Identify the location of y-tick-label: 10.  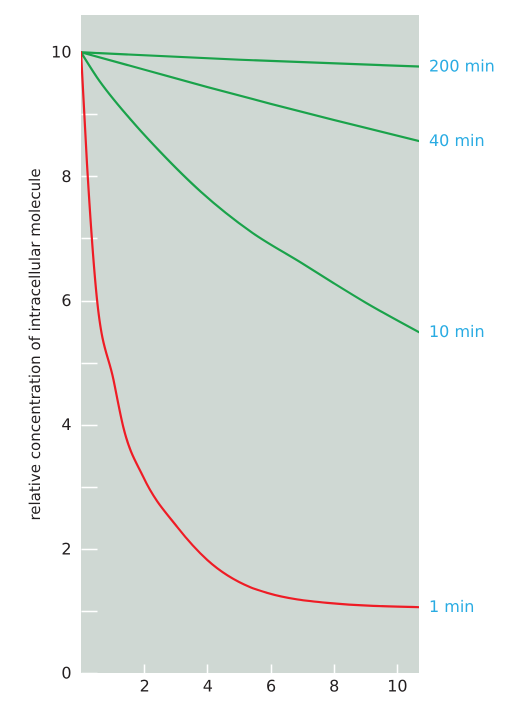
(61, 52).